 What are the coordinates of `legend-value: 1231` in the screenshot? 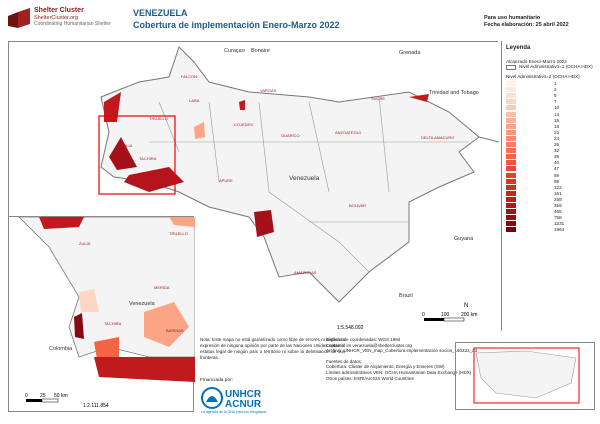 It's located at (559, 224).